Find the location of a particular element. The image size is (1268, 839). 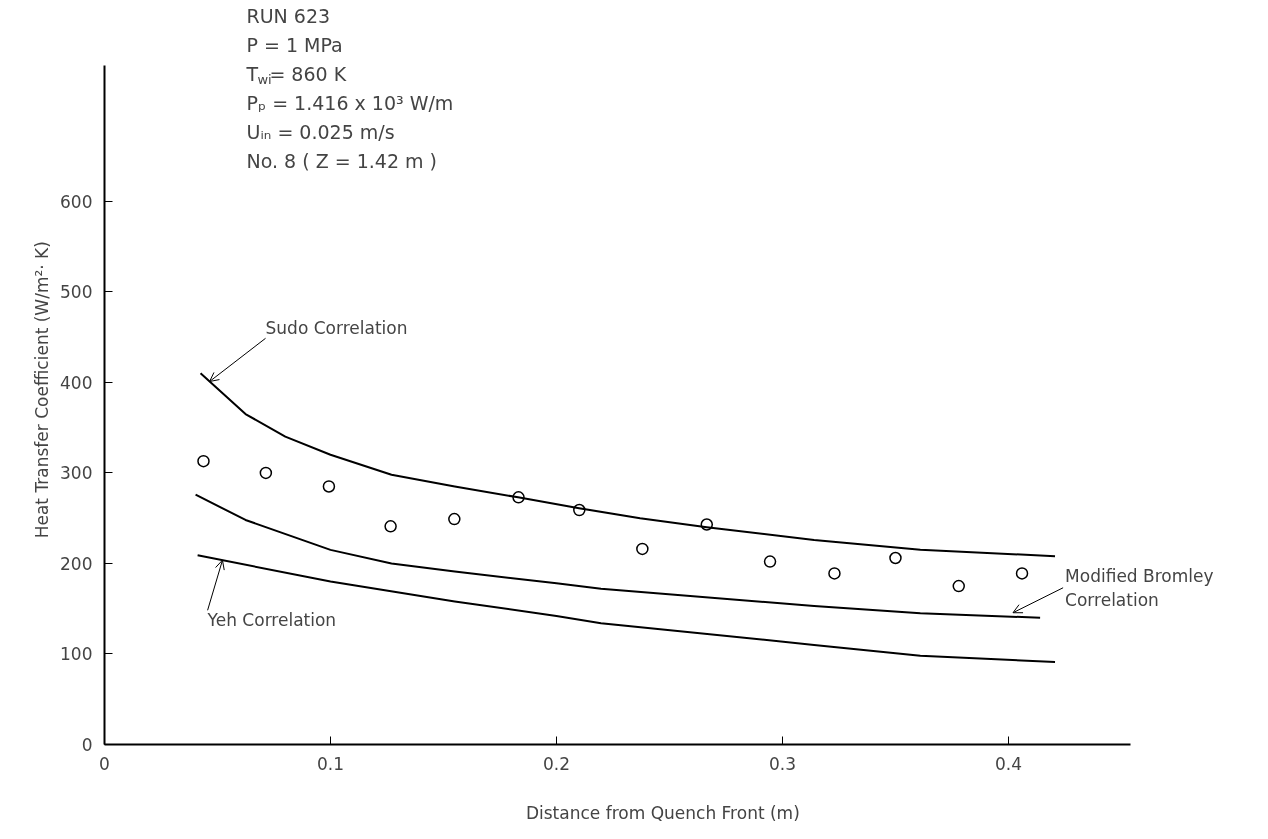

text: Sudo Correlation is located at coordinates (336, 328).